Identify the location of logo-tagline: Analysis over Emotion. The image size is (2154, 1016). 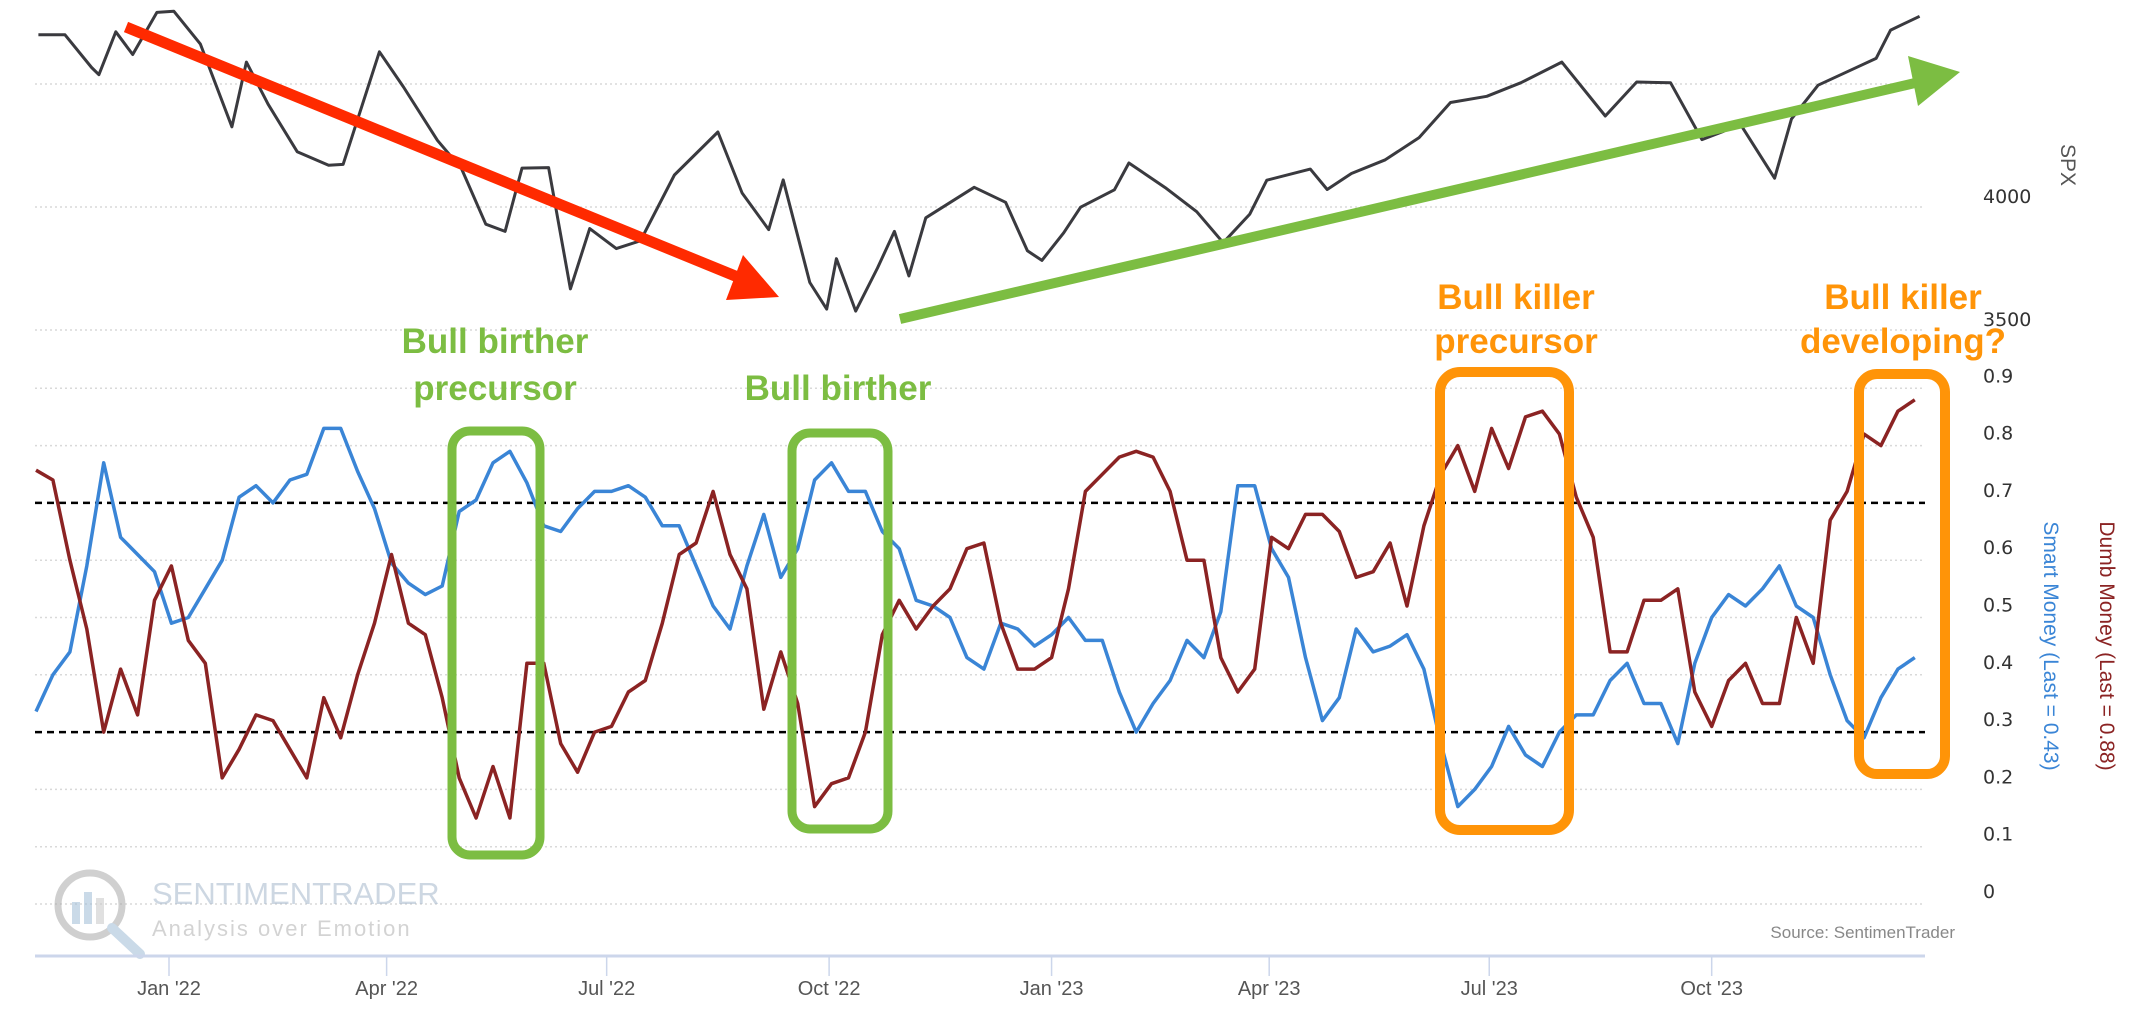
(282, 928).